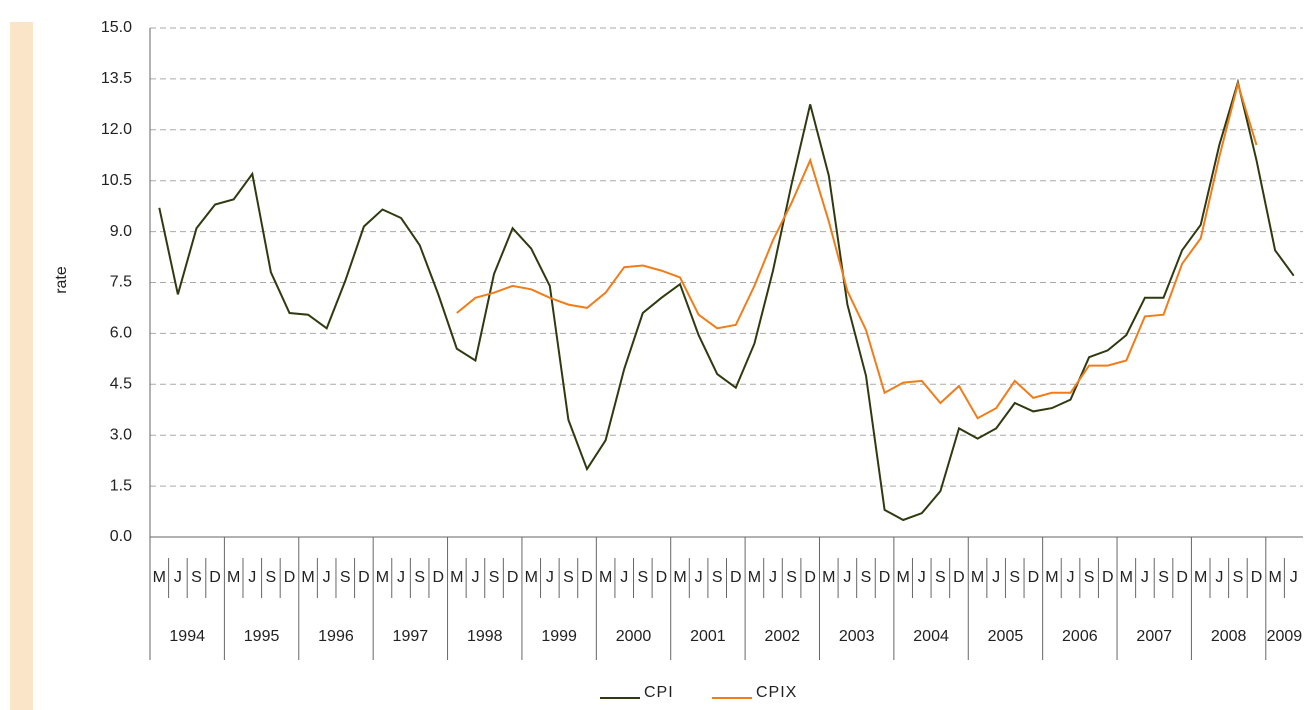 The height and width of the screenshot is (710, 1310). I want to click on year-label: 2008, so click(1229, 636).